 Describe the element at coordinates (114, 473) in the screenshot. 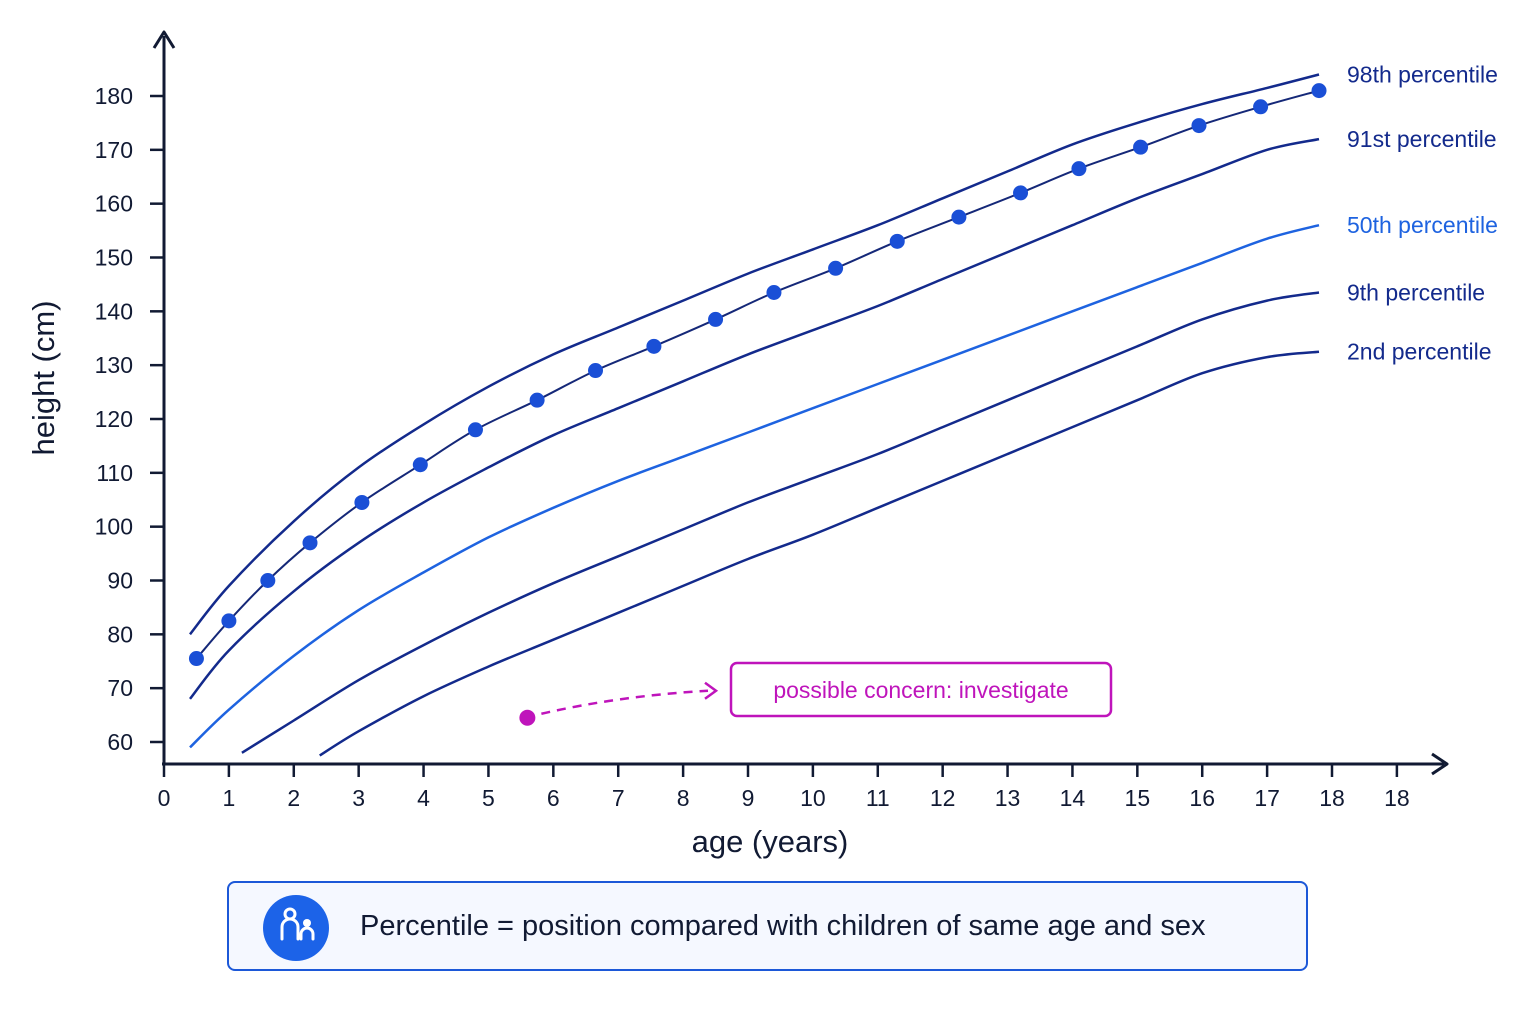

I see `y-tick-label: 110` at that location.